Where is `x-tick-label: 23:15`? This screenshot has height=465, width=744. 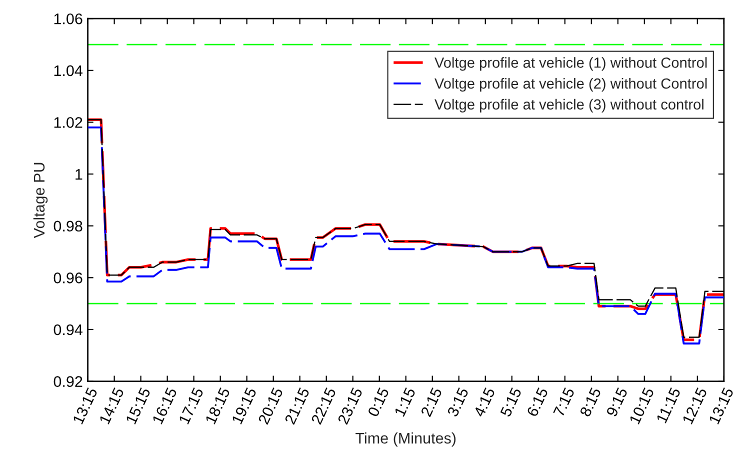 x-tick-label: 23:15 is located at coordinates (350, 405).